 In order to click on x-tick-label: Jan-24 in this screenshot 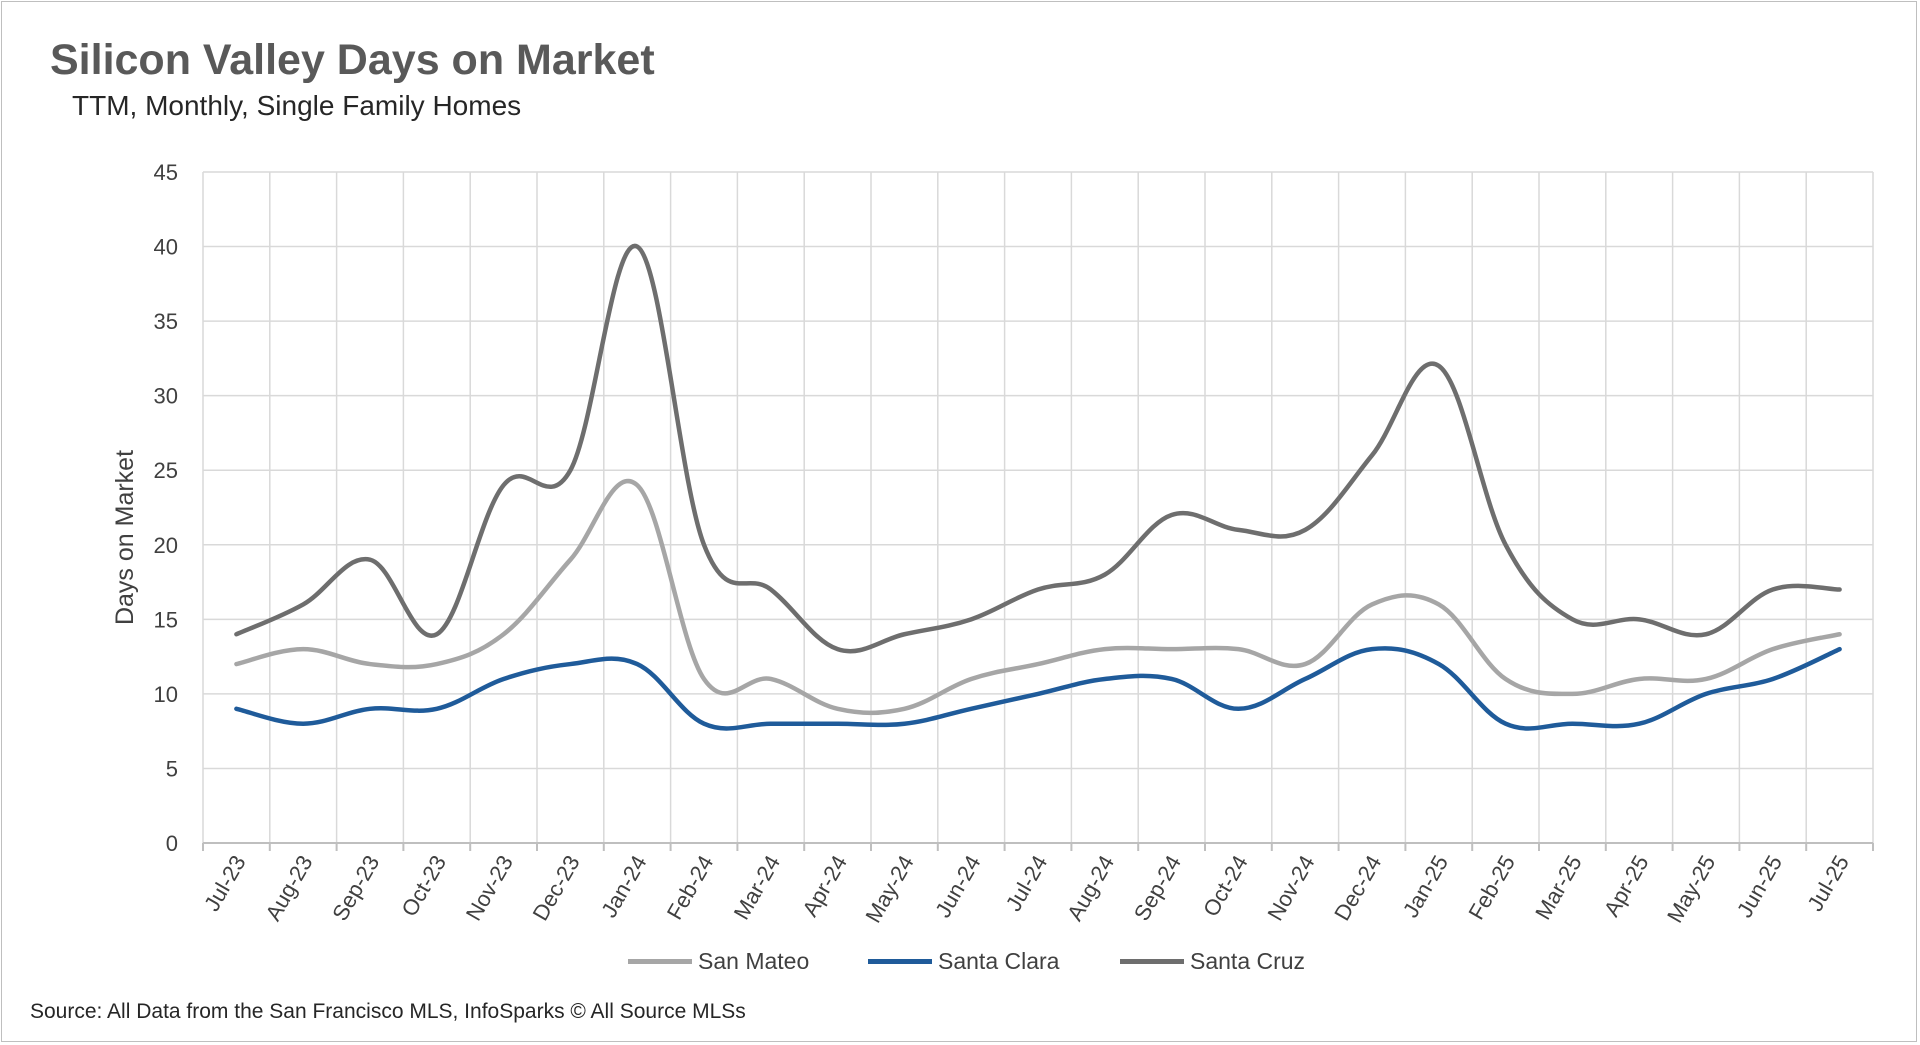, I will do `click(623, 886)`.